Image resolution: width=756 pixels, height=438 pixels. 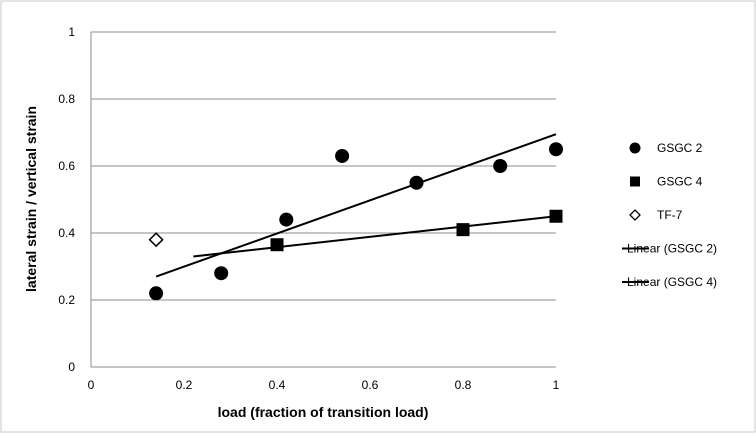 I want to click on legend-label-trend-1: Linear (GSGC 2), so click(x=672, y=249).